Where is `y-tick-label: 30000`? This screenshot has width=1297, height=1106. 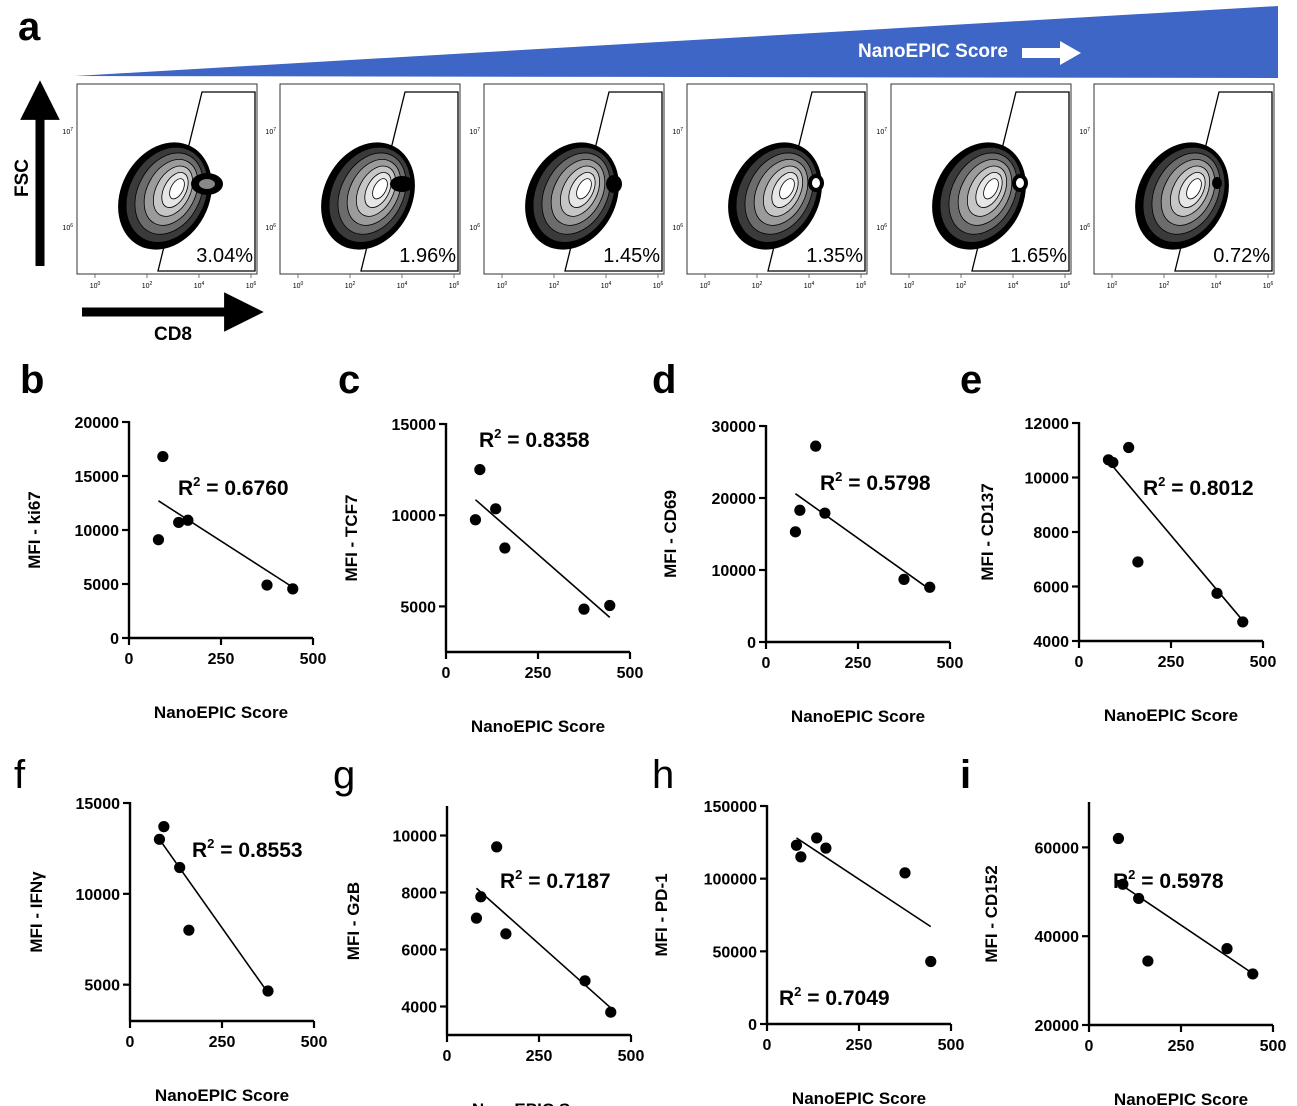 y-tick-label: 30000 is located at coordinates (734, 427).